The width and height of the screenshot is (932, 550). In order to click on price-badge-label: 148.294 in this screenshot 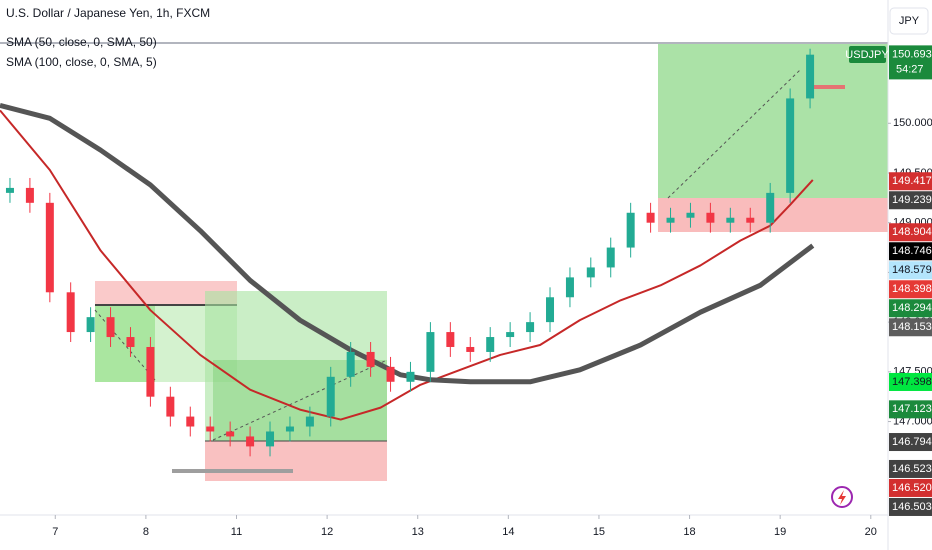, I will do `click(912, 308)`.